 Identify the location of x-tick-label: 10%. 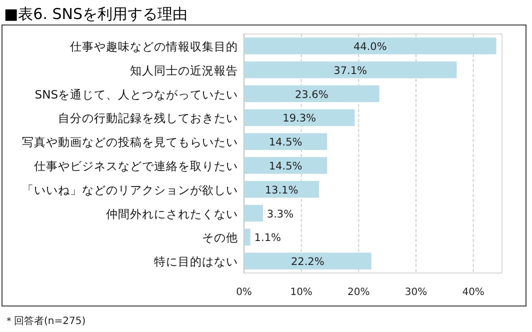
(301, 292).